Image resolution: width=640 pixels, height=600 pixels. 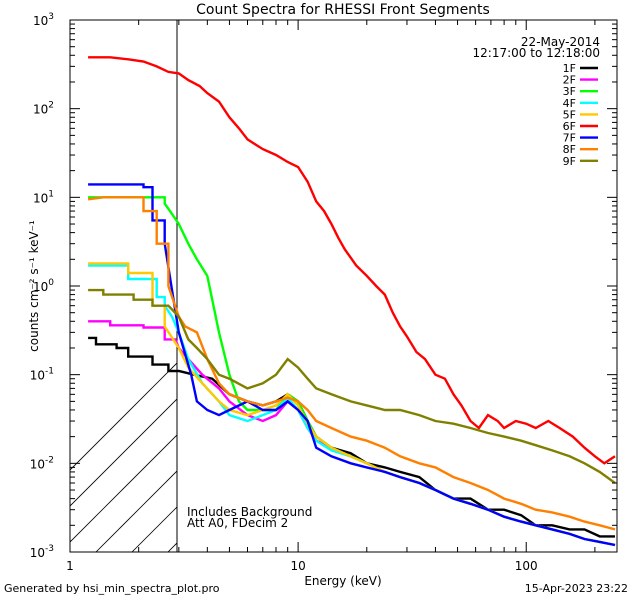 I want to click on annotation-attenuator: Att A0, FDecim 2, so click(x=237, y=523).